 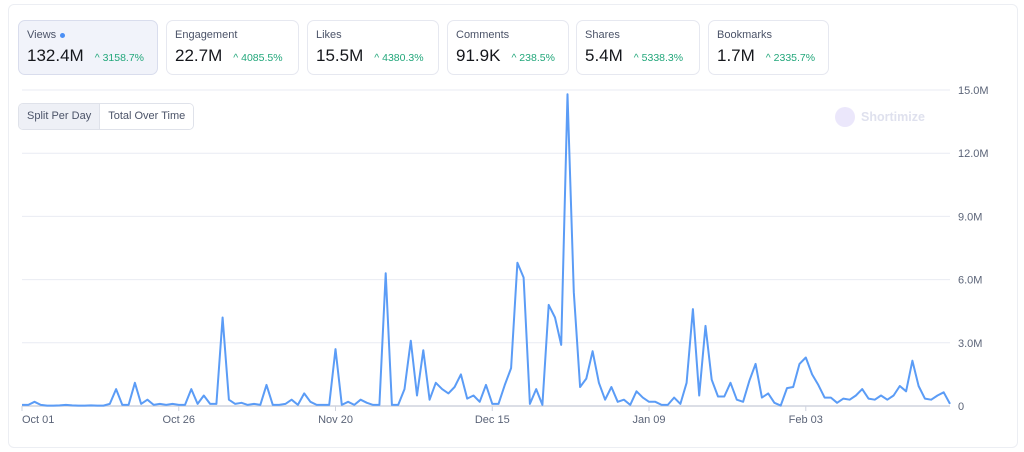 I want to click on total-over-time-button: Total Over Time, so click(x=147, y=116).